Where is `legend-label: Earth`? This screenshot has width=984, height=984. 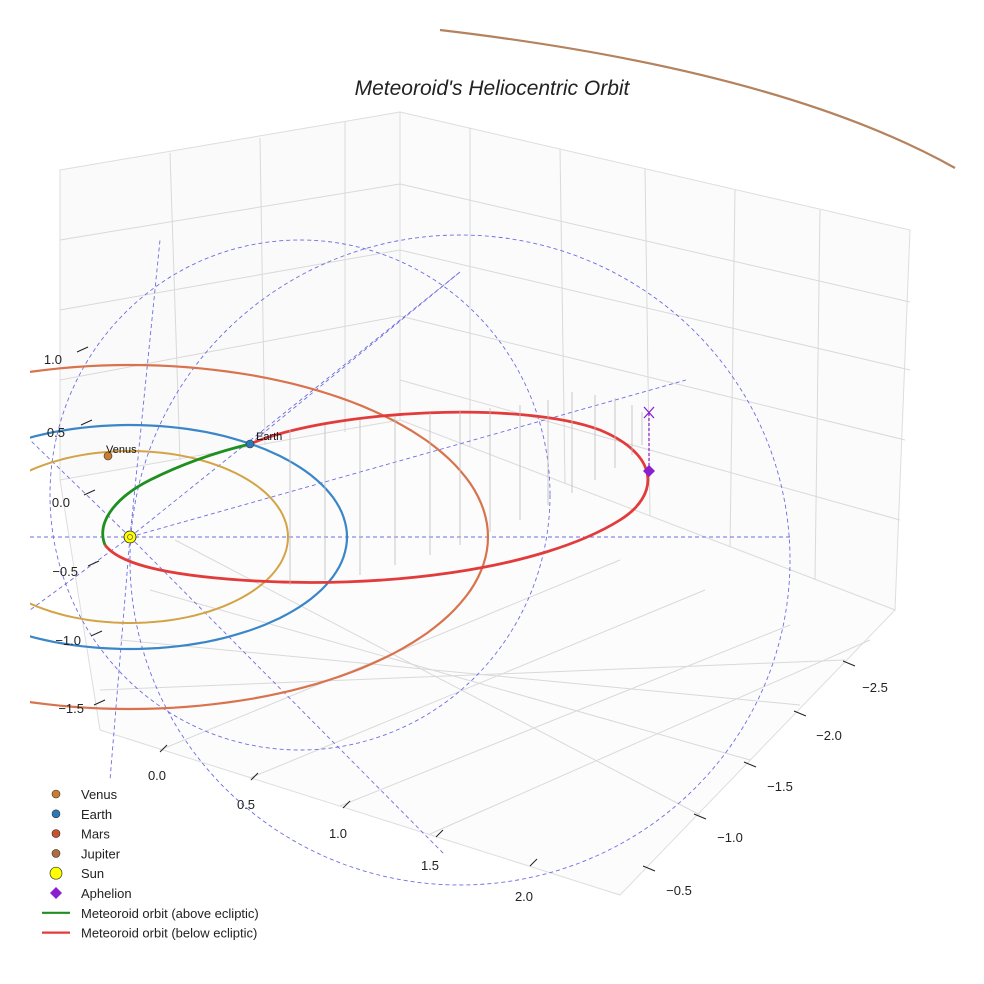
legend-label: Earth is located at coordinates (96, 814).